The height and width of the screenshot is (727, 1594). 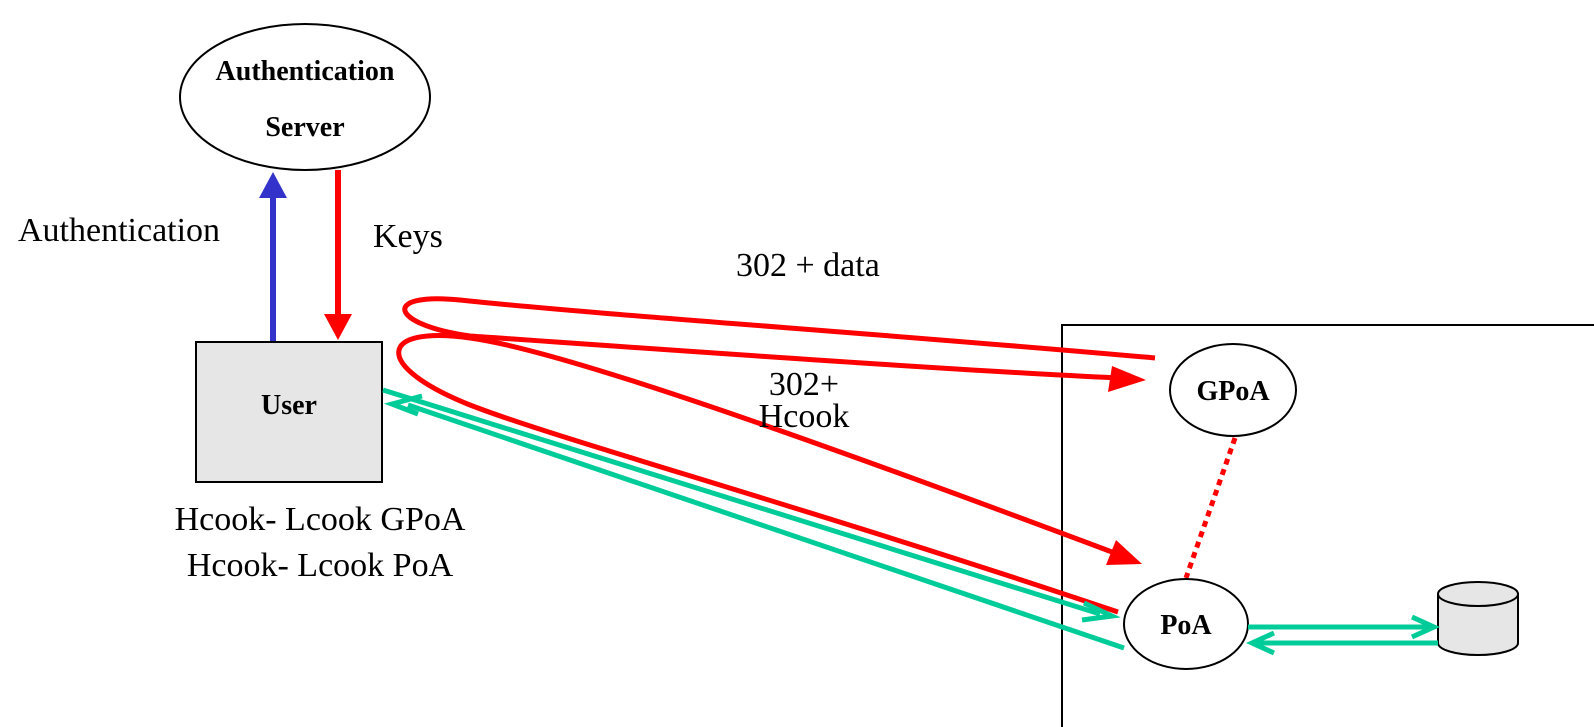 I want to click on redirect-gpoa-out-arrow, so click(x=779, y=338).